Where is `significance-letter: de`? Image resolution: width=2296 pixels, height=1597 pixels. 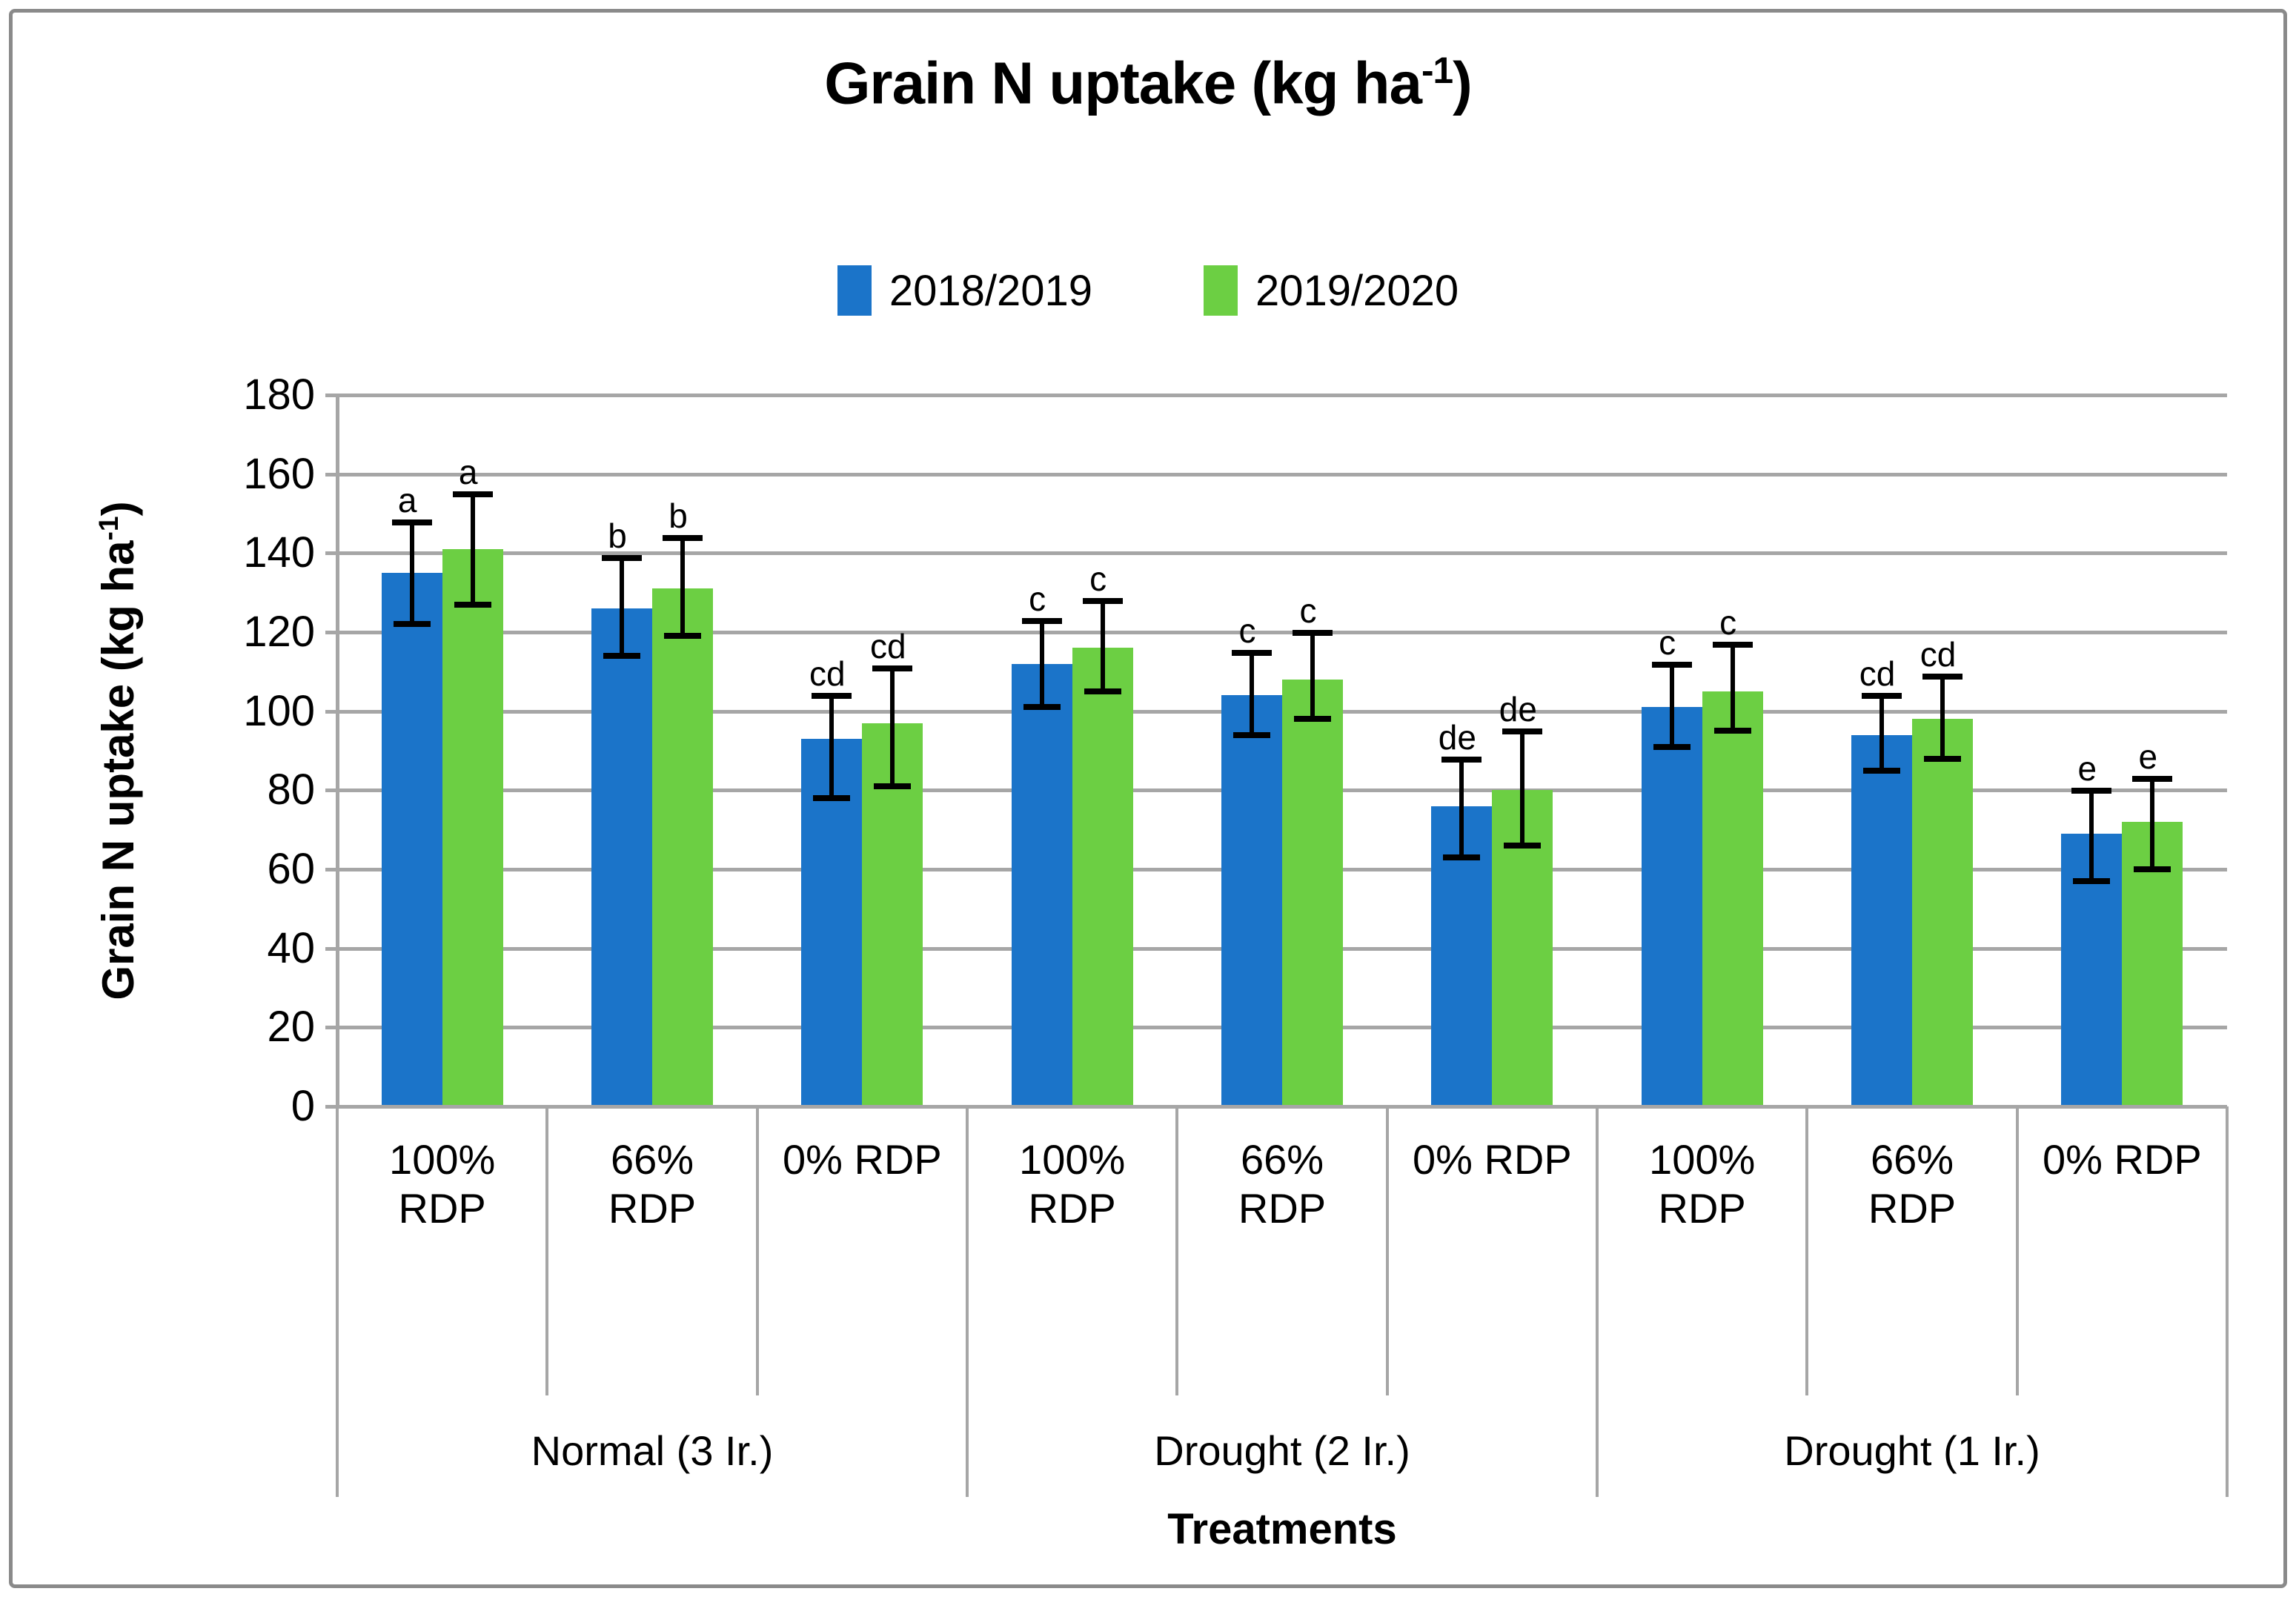
significance-letter: de is located at coordinates (1457, 737).